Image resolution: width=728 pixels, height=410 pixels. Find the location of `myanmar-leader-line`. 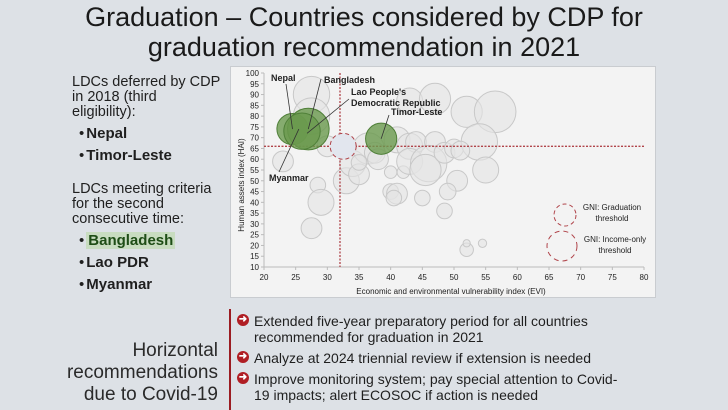

myanmar-leader-line is located at coordinates (289, 150).